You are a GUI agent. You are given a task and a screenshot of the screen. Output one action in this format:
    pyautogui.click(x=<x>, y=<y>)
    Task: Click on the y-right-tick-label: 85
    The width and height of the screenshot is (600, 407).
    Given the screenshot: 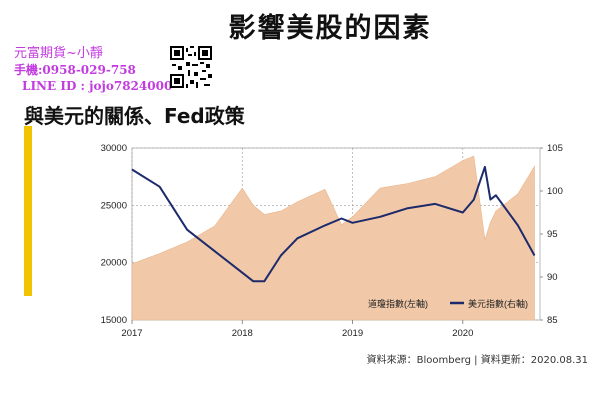 What is the action you would take?
    pyautogui.click(x=552, y=320)
    